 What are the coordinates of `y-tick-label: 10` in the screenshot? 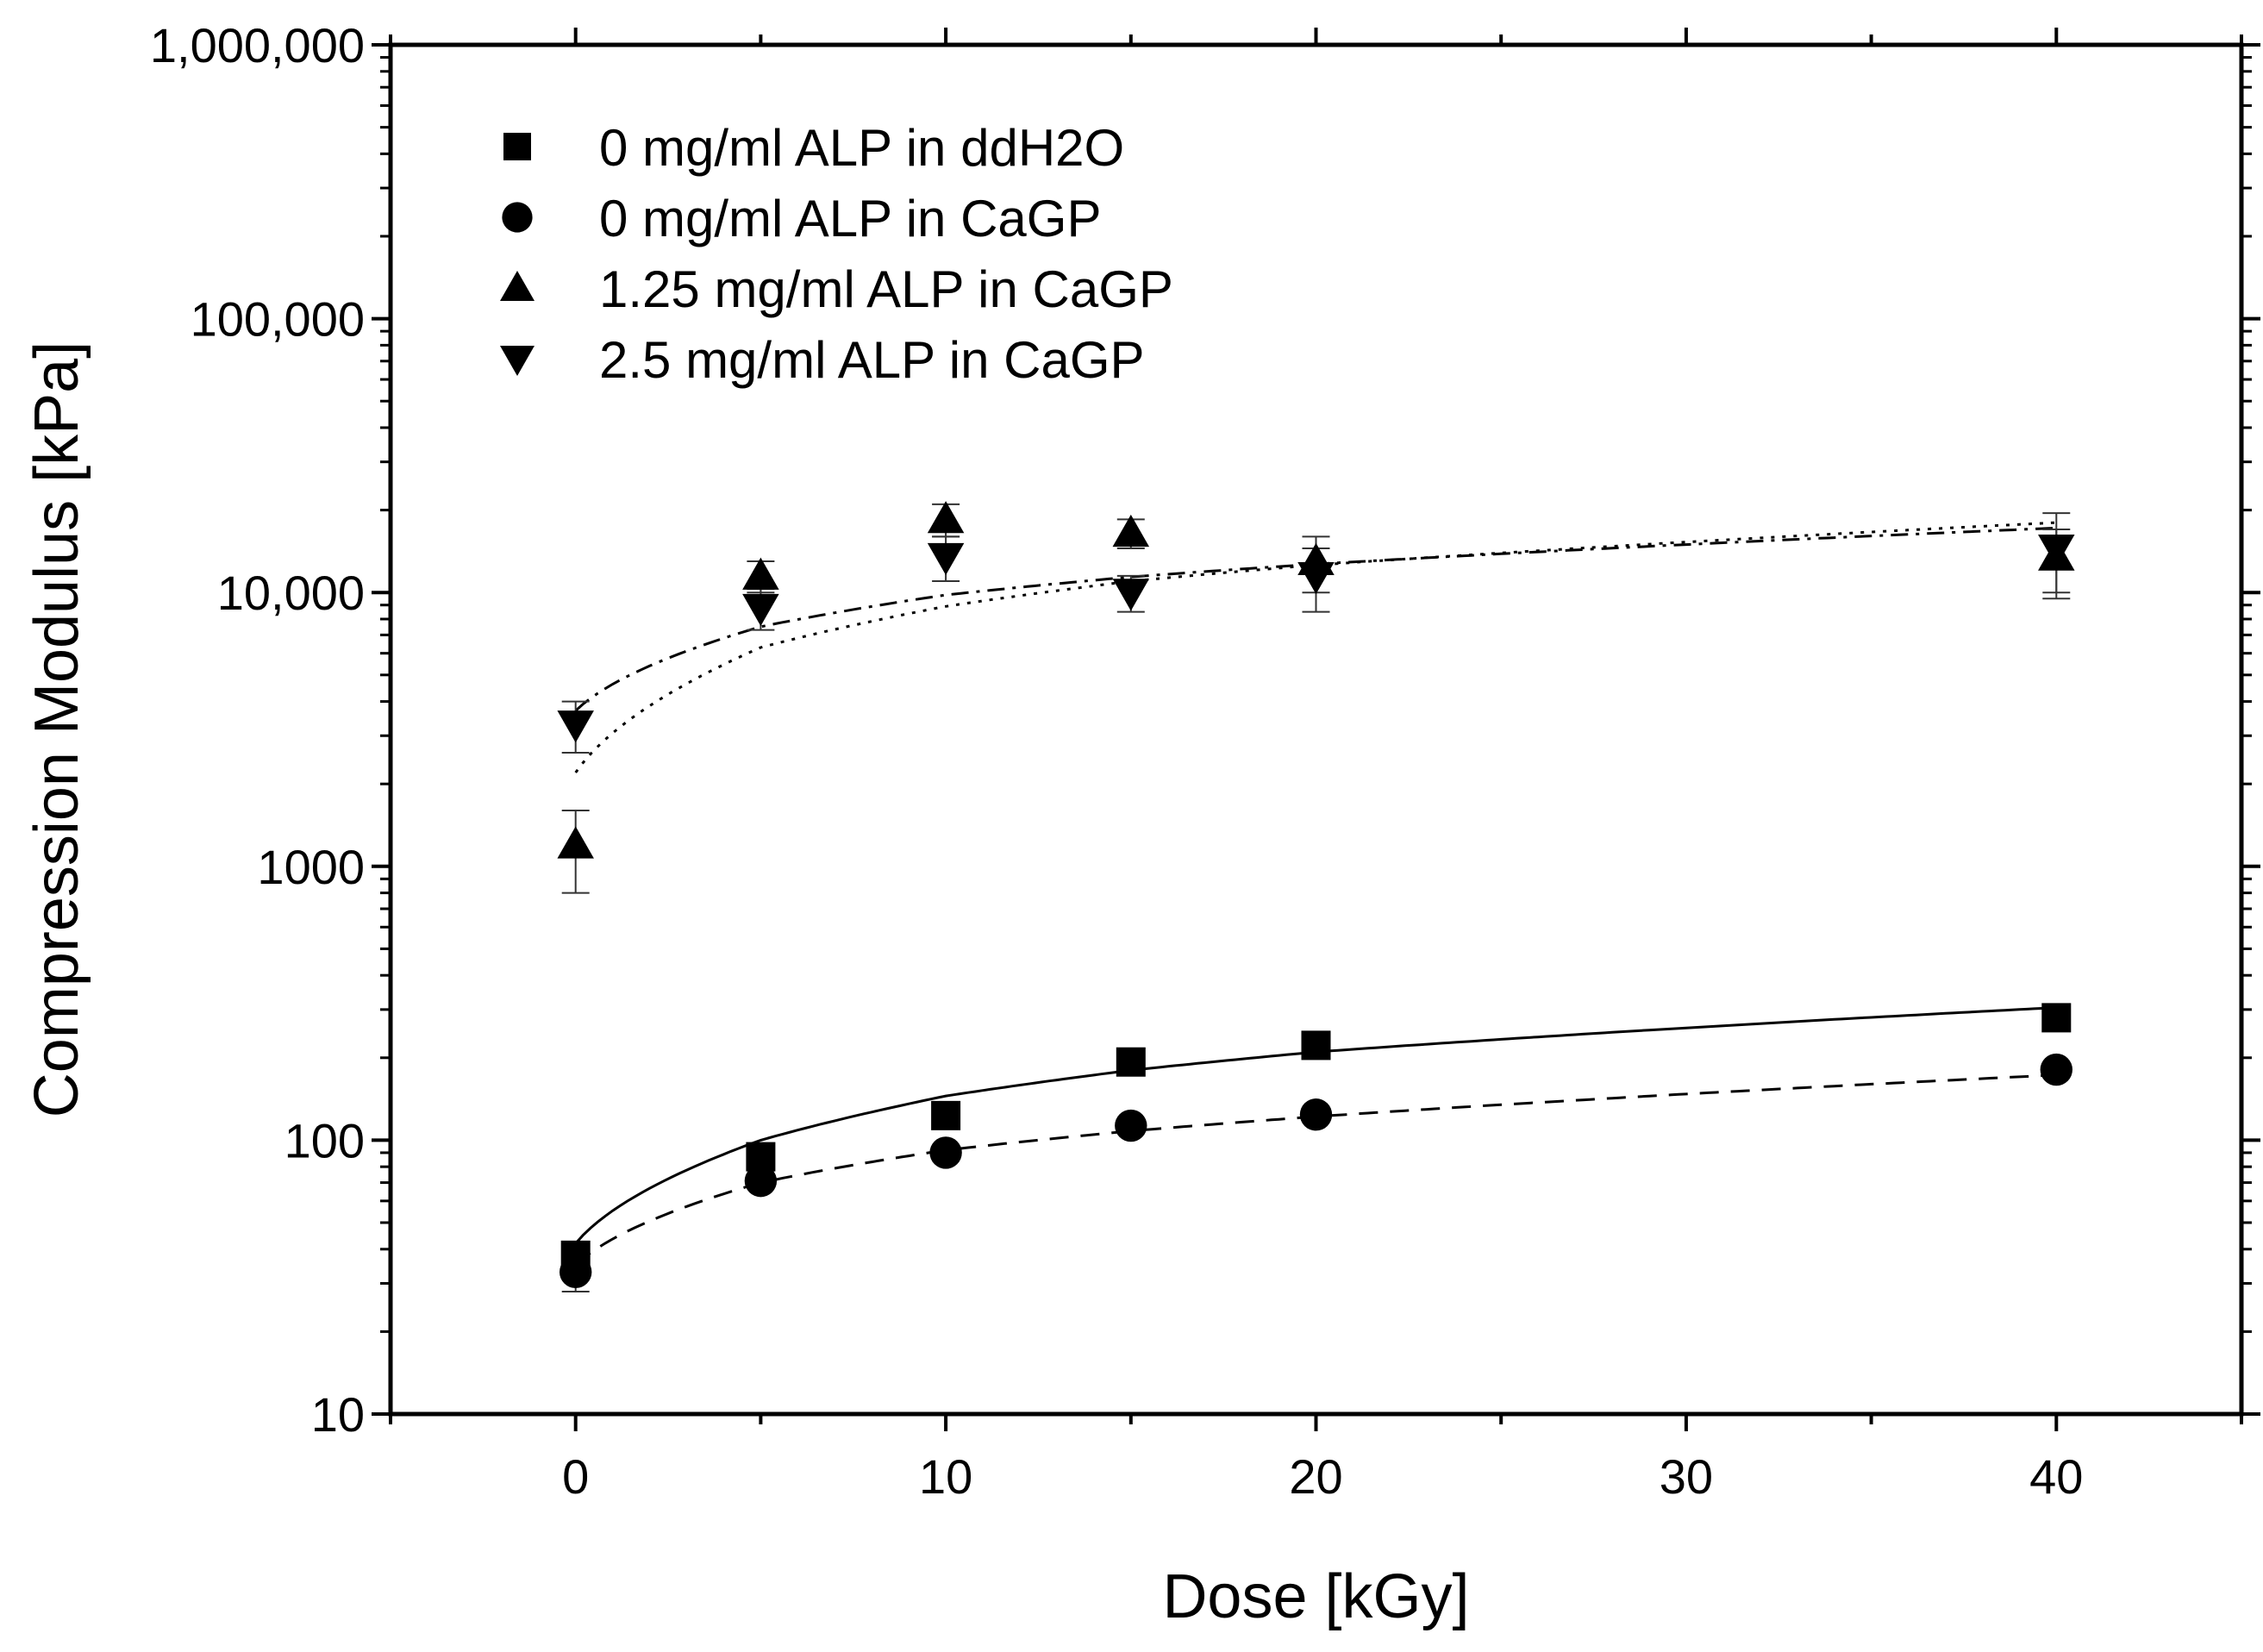 It's located at (338, 1414).